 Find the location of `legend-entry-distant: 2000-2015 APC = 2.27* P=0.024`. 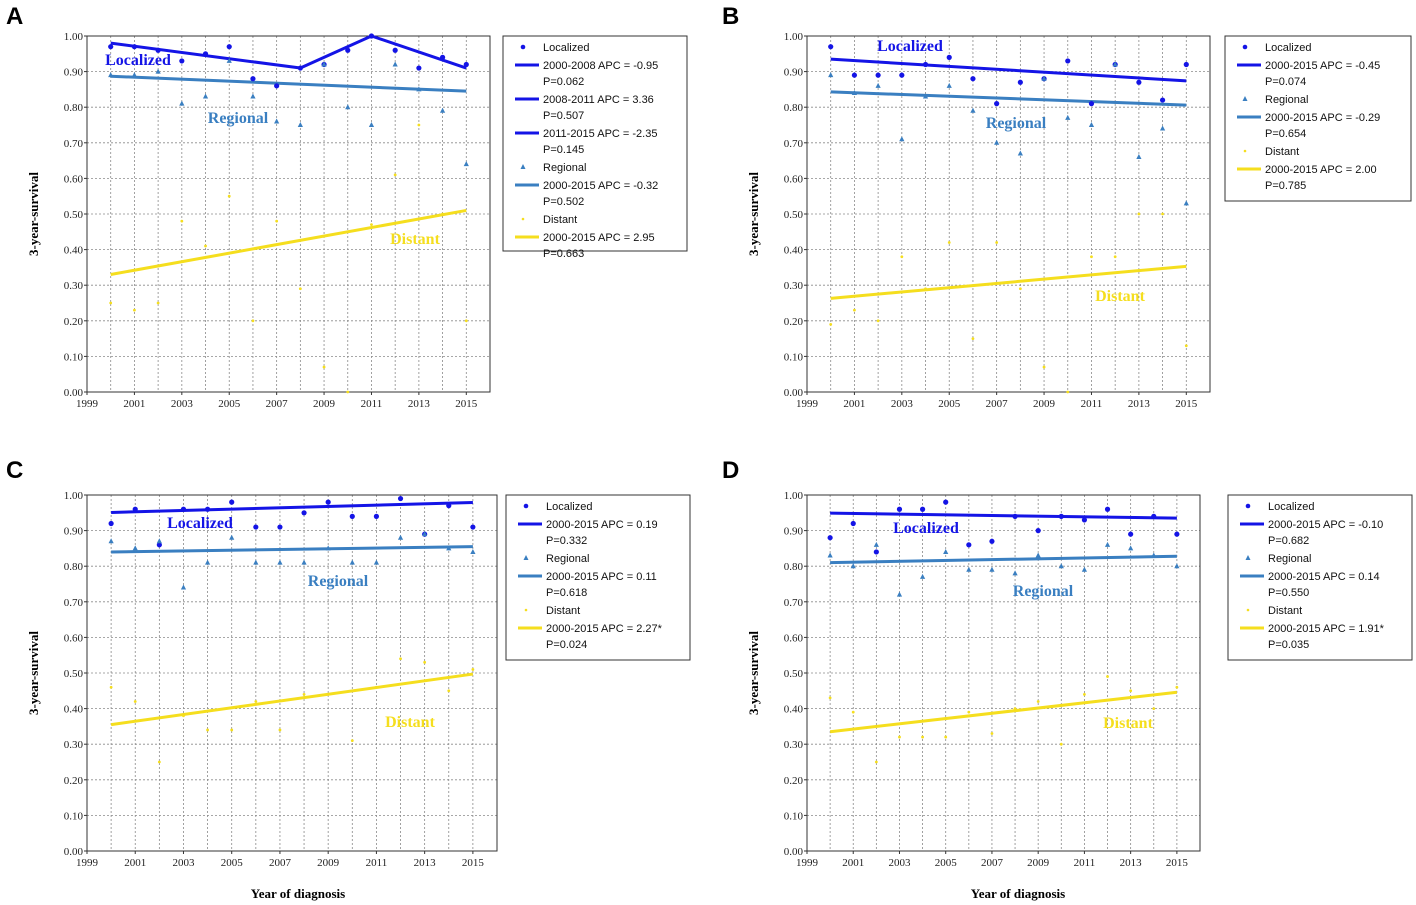

legend-entry-distant: 2000-2015 APC = 2.27* P=0.024 is located at coordinates (590, 637).